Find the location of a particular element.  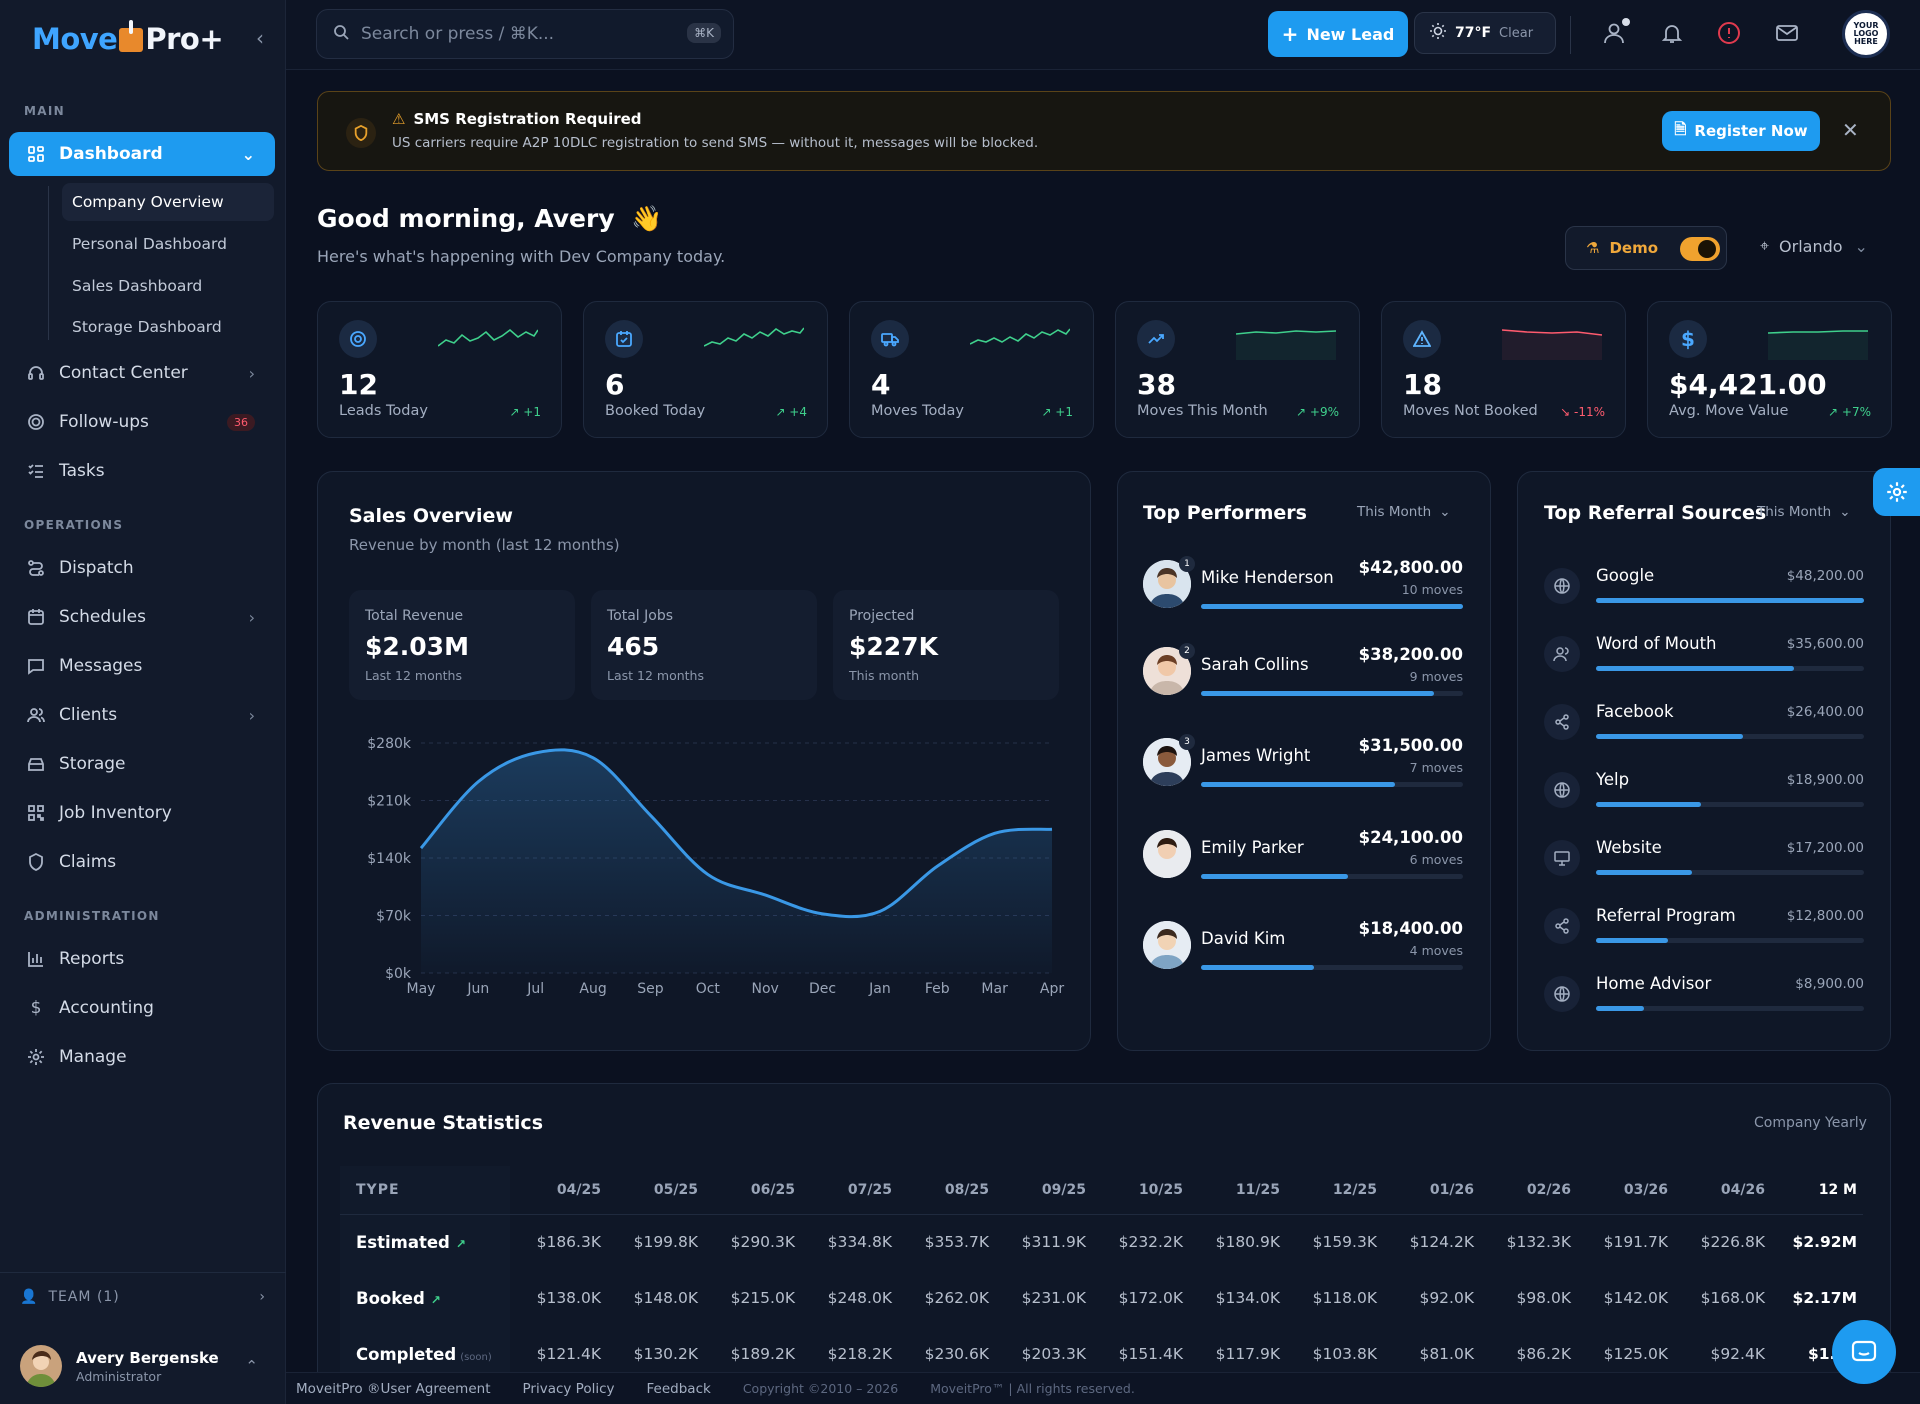

location-selector: ⌖ Orlando ⌄ is located at coordinates (1814, 246).